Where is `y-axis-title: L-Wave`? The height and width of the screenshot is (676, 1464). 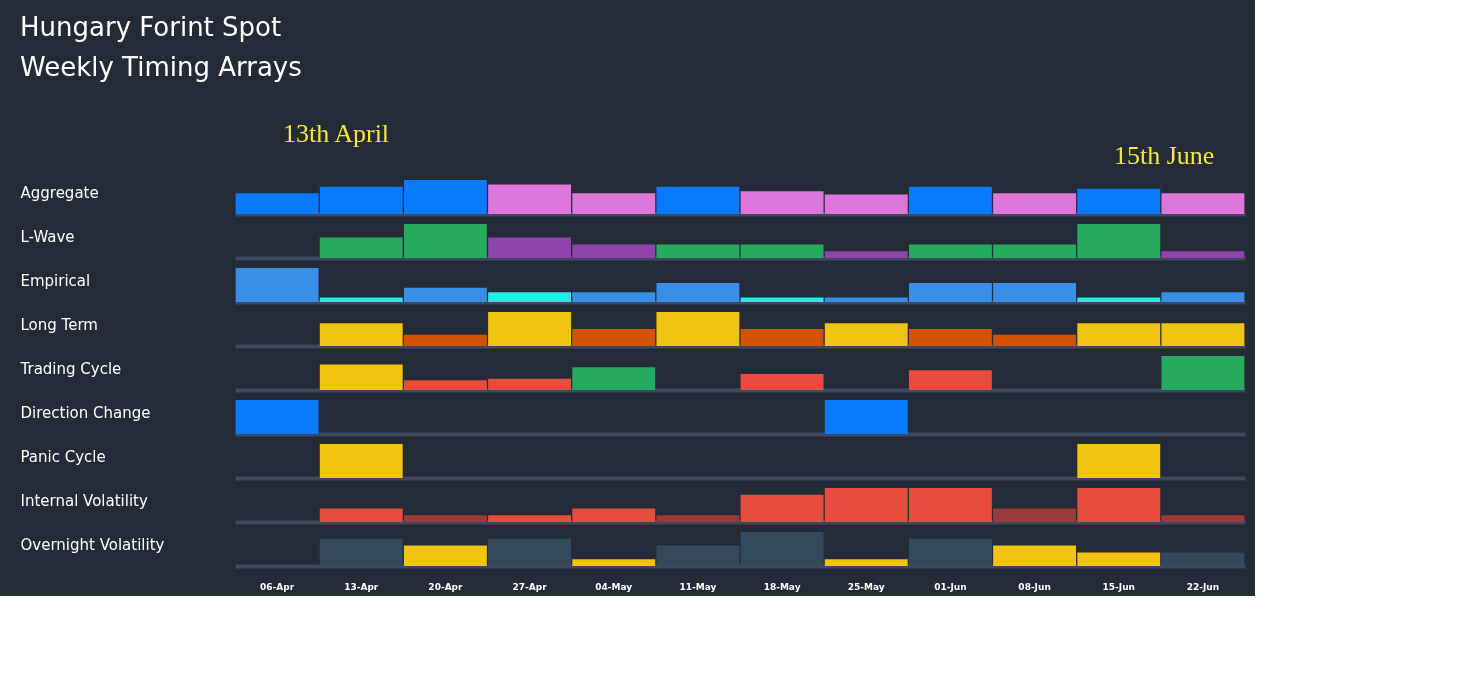
y-axis-title: L-Wave is located at coordinates (47, 236).